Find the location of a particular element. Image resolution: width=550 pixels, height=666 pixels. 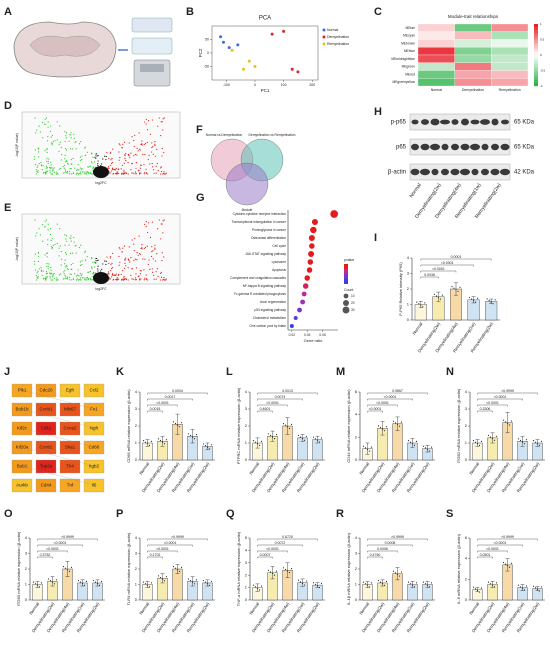

y-tick-label: 4 is located at coordinates (466, 391).